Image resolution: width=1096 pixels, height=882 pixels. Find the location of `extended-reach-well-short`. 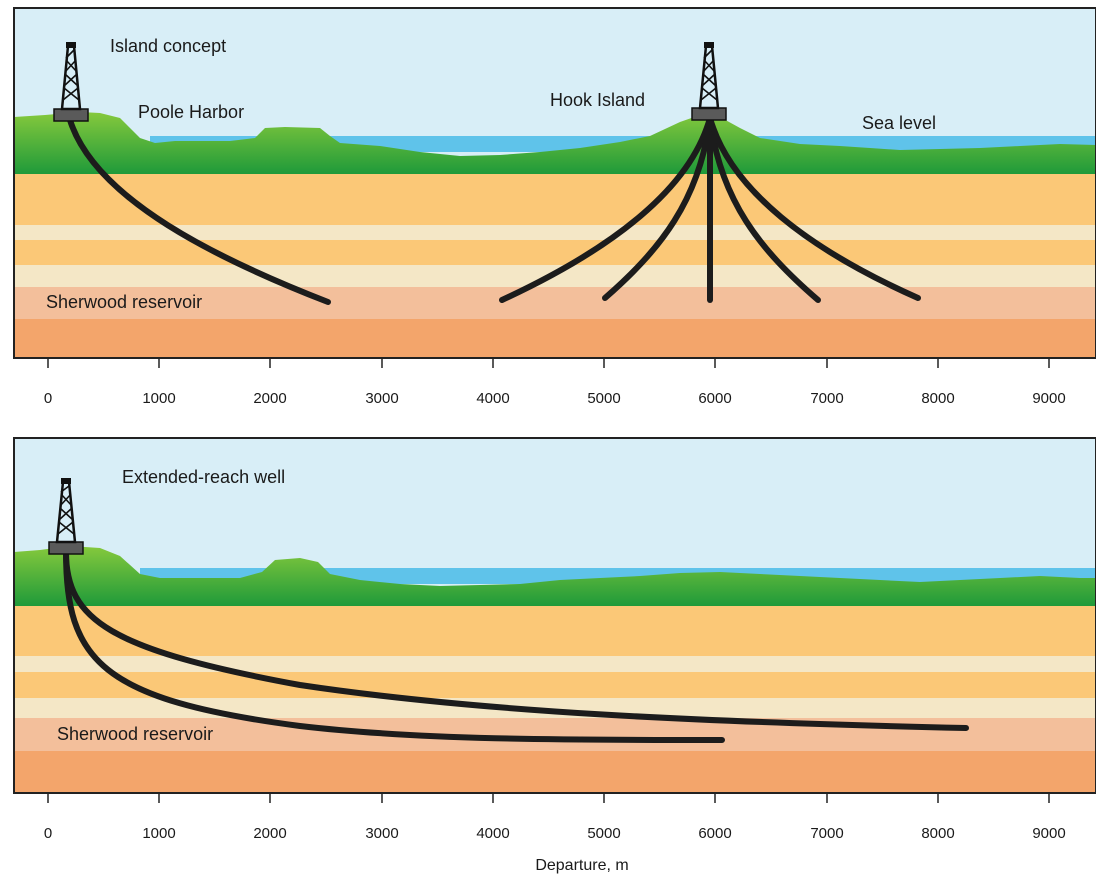

extended-reach-well-short is located at coordinates (394, 646).